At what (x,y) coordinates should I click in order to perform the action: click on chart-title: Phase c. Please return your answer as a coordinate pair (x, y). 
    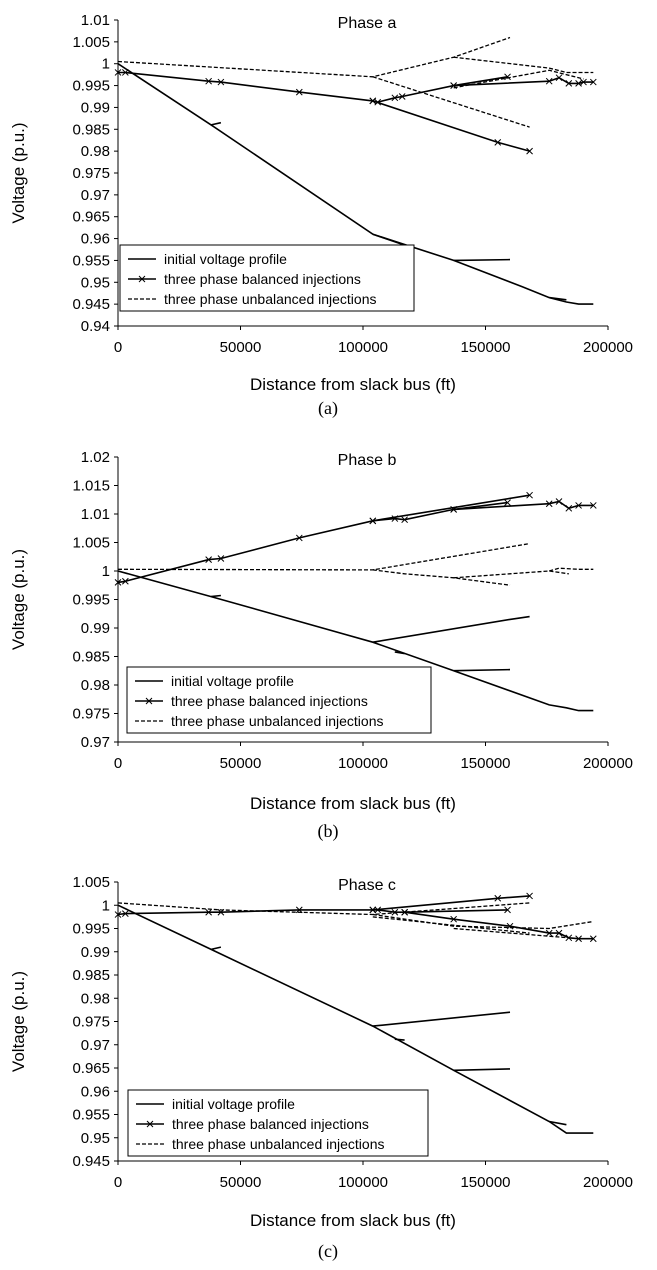
    Looking at the image, I should click on (367, 885).